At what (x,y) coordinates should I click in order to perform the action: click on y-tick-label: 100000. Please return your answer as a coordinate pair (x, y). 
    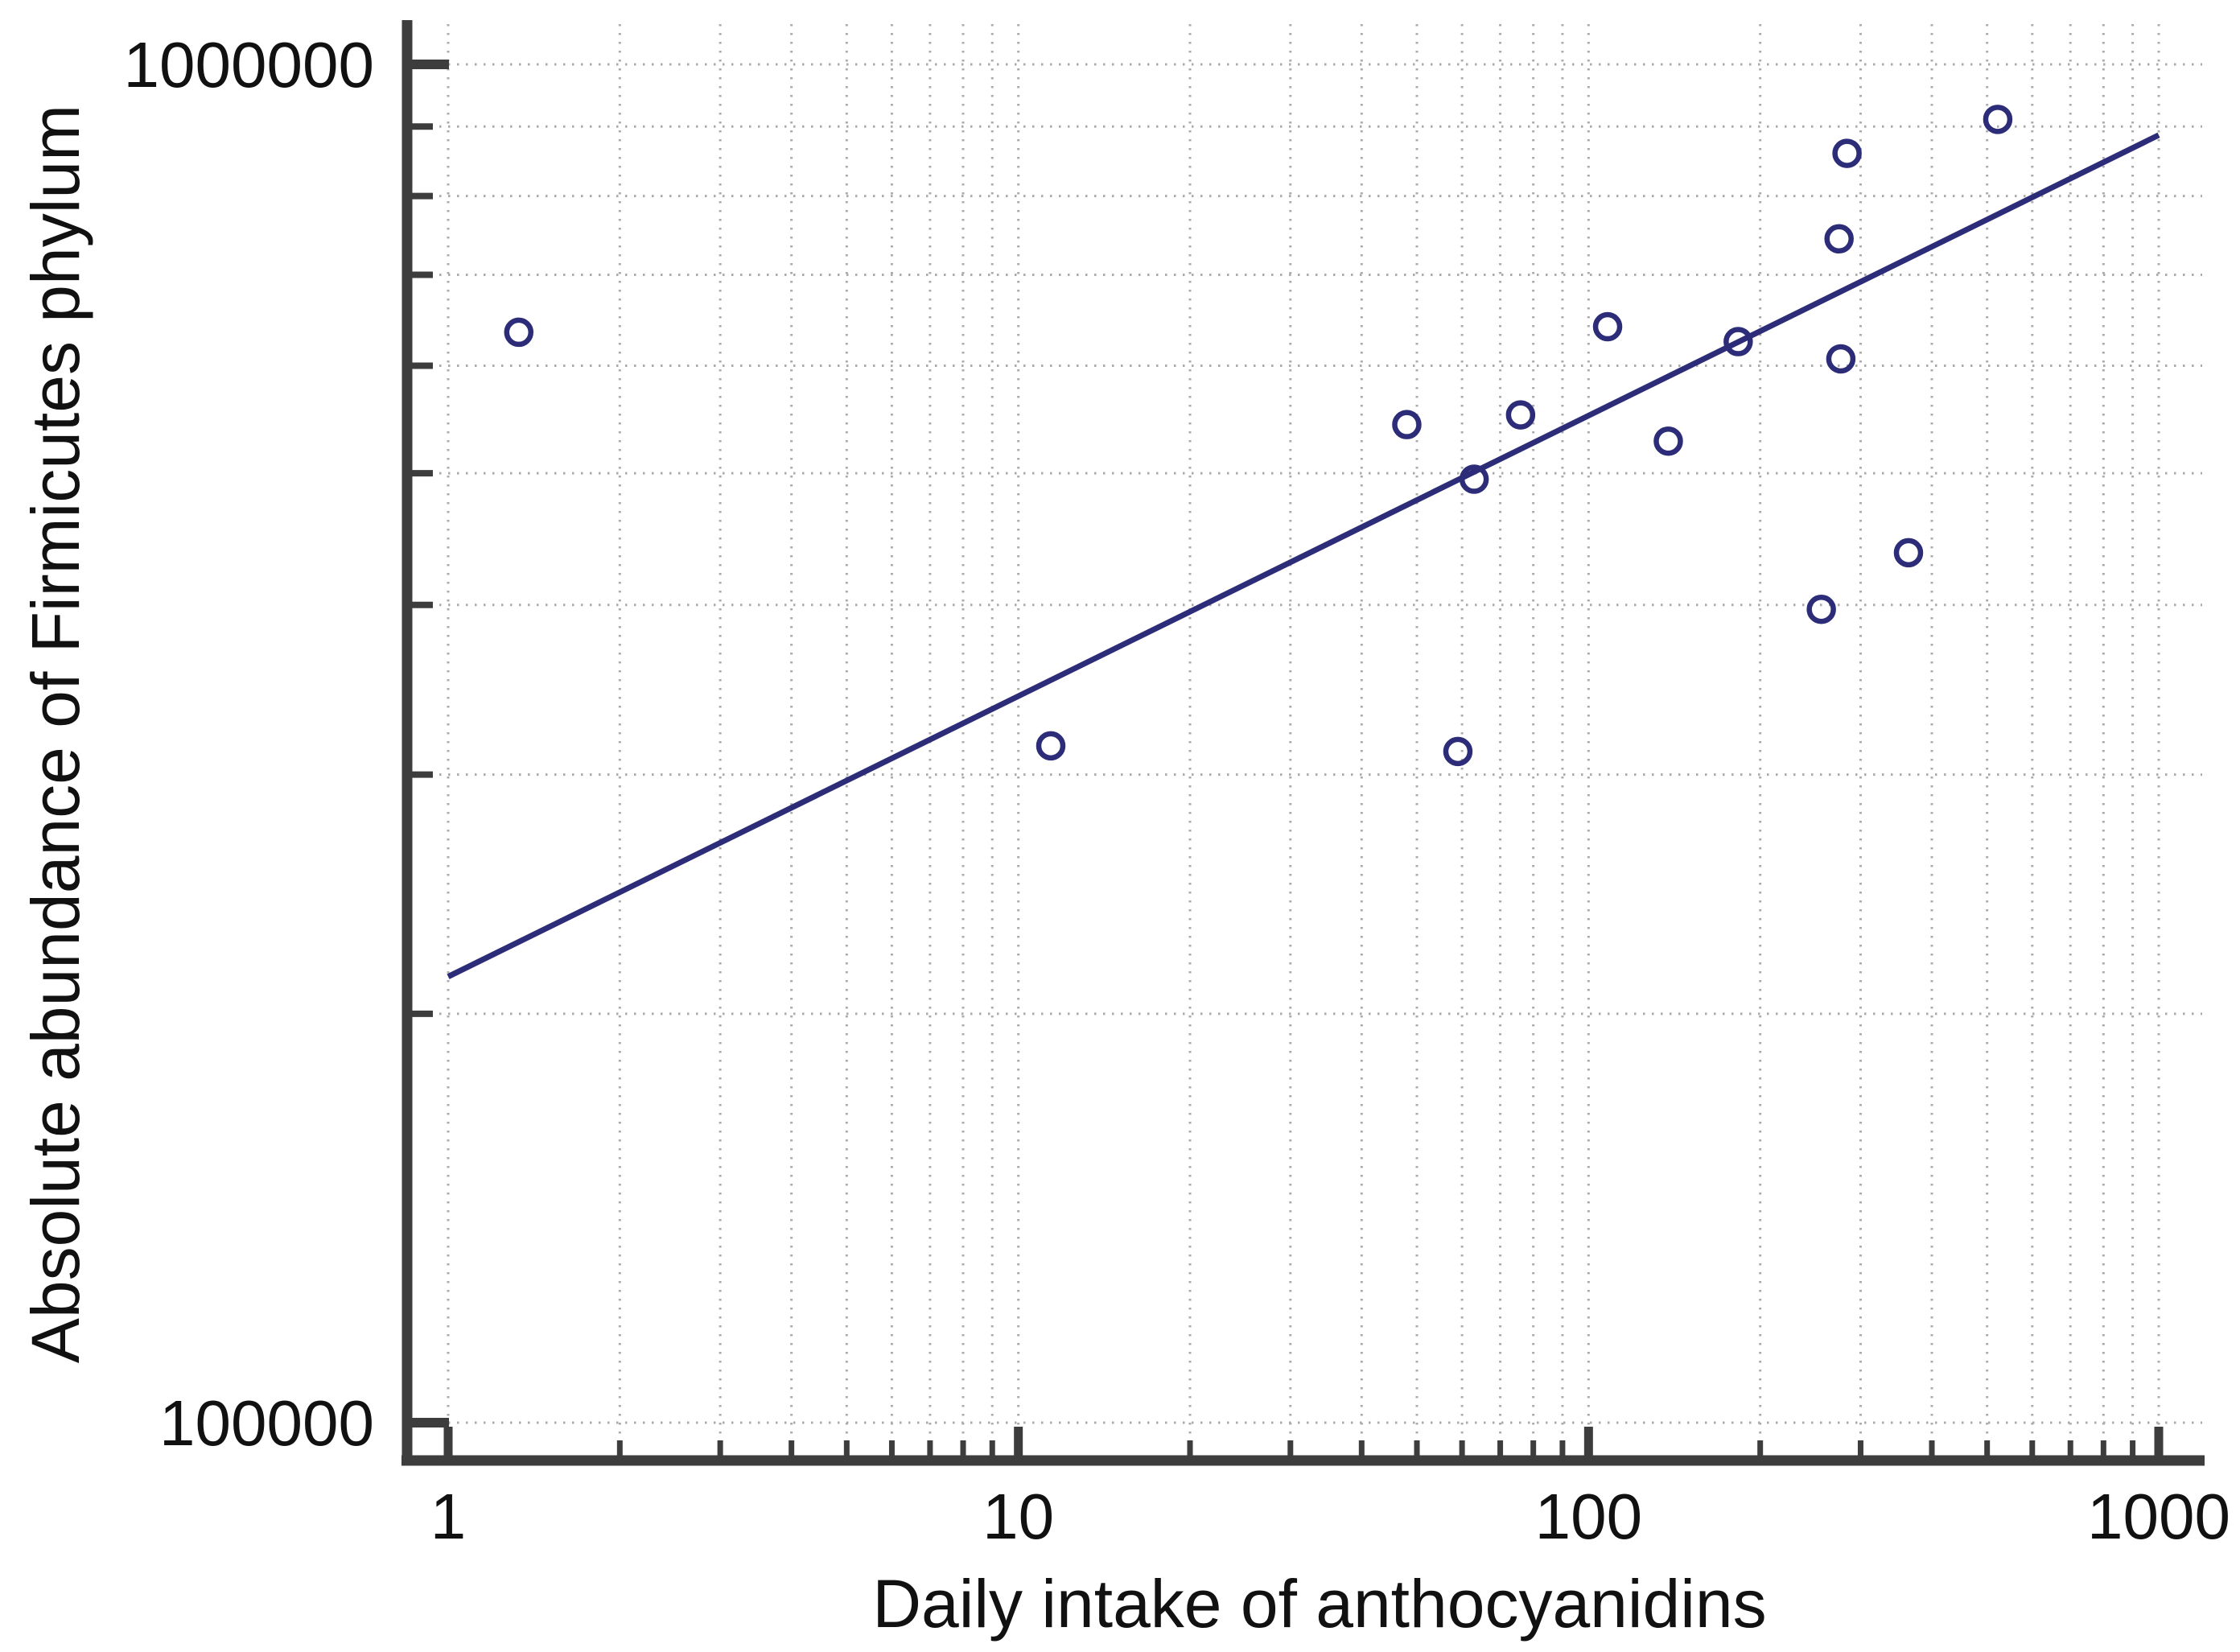
    Looking at the image, I should click on (266, 1423).